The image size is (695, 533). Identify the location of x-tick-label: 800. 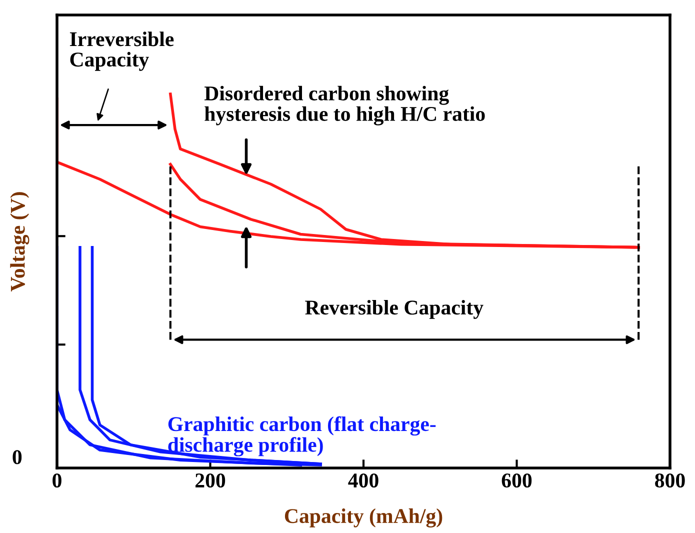
(670, 480).